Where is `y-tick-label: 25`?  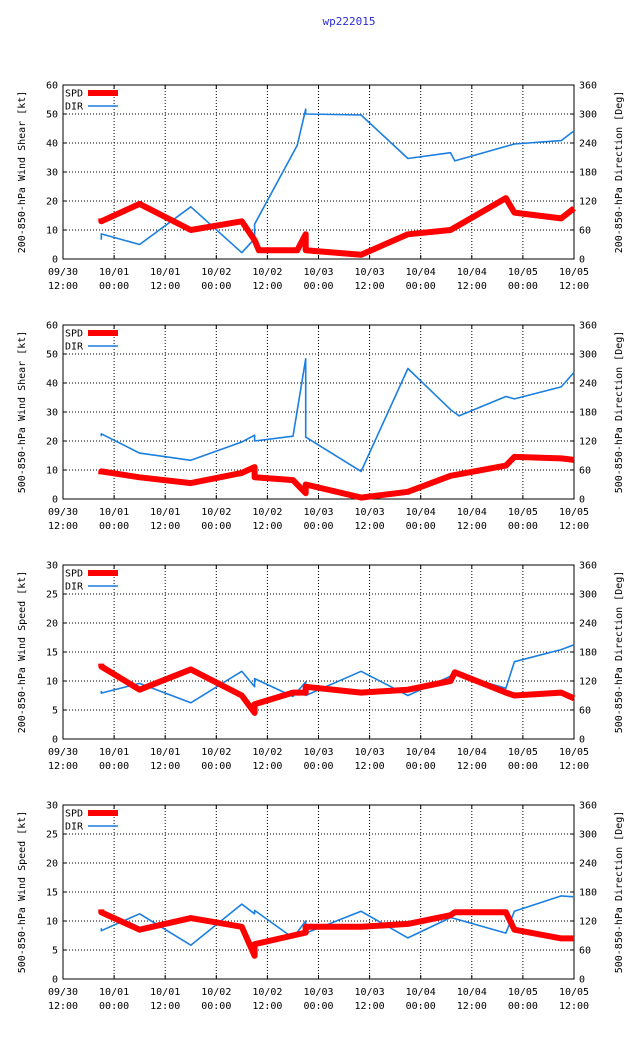
y-tick-label: 25 is located at coordinates (52, 595).